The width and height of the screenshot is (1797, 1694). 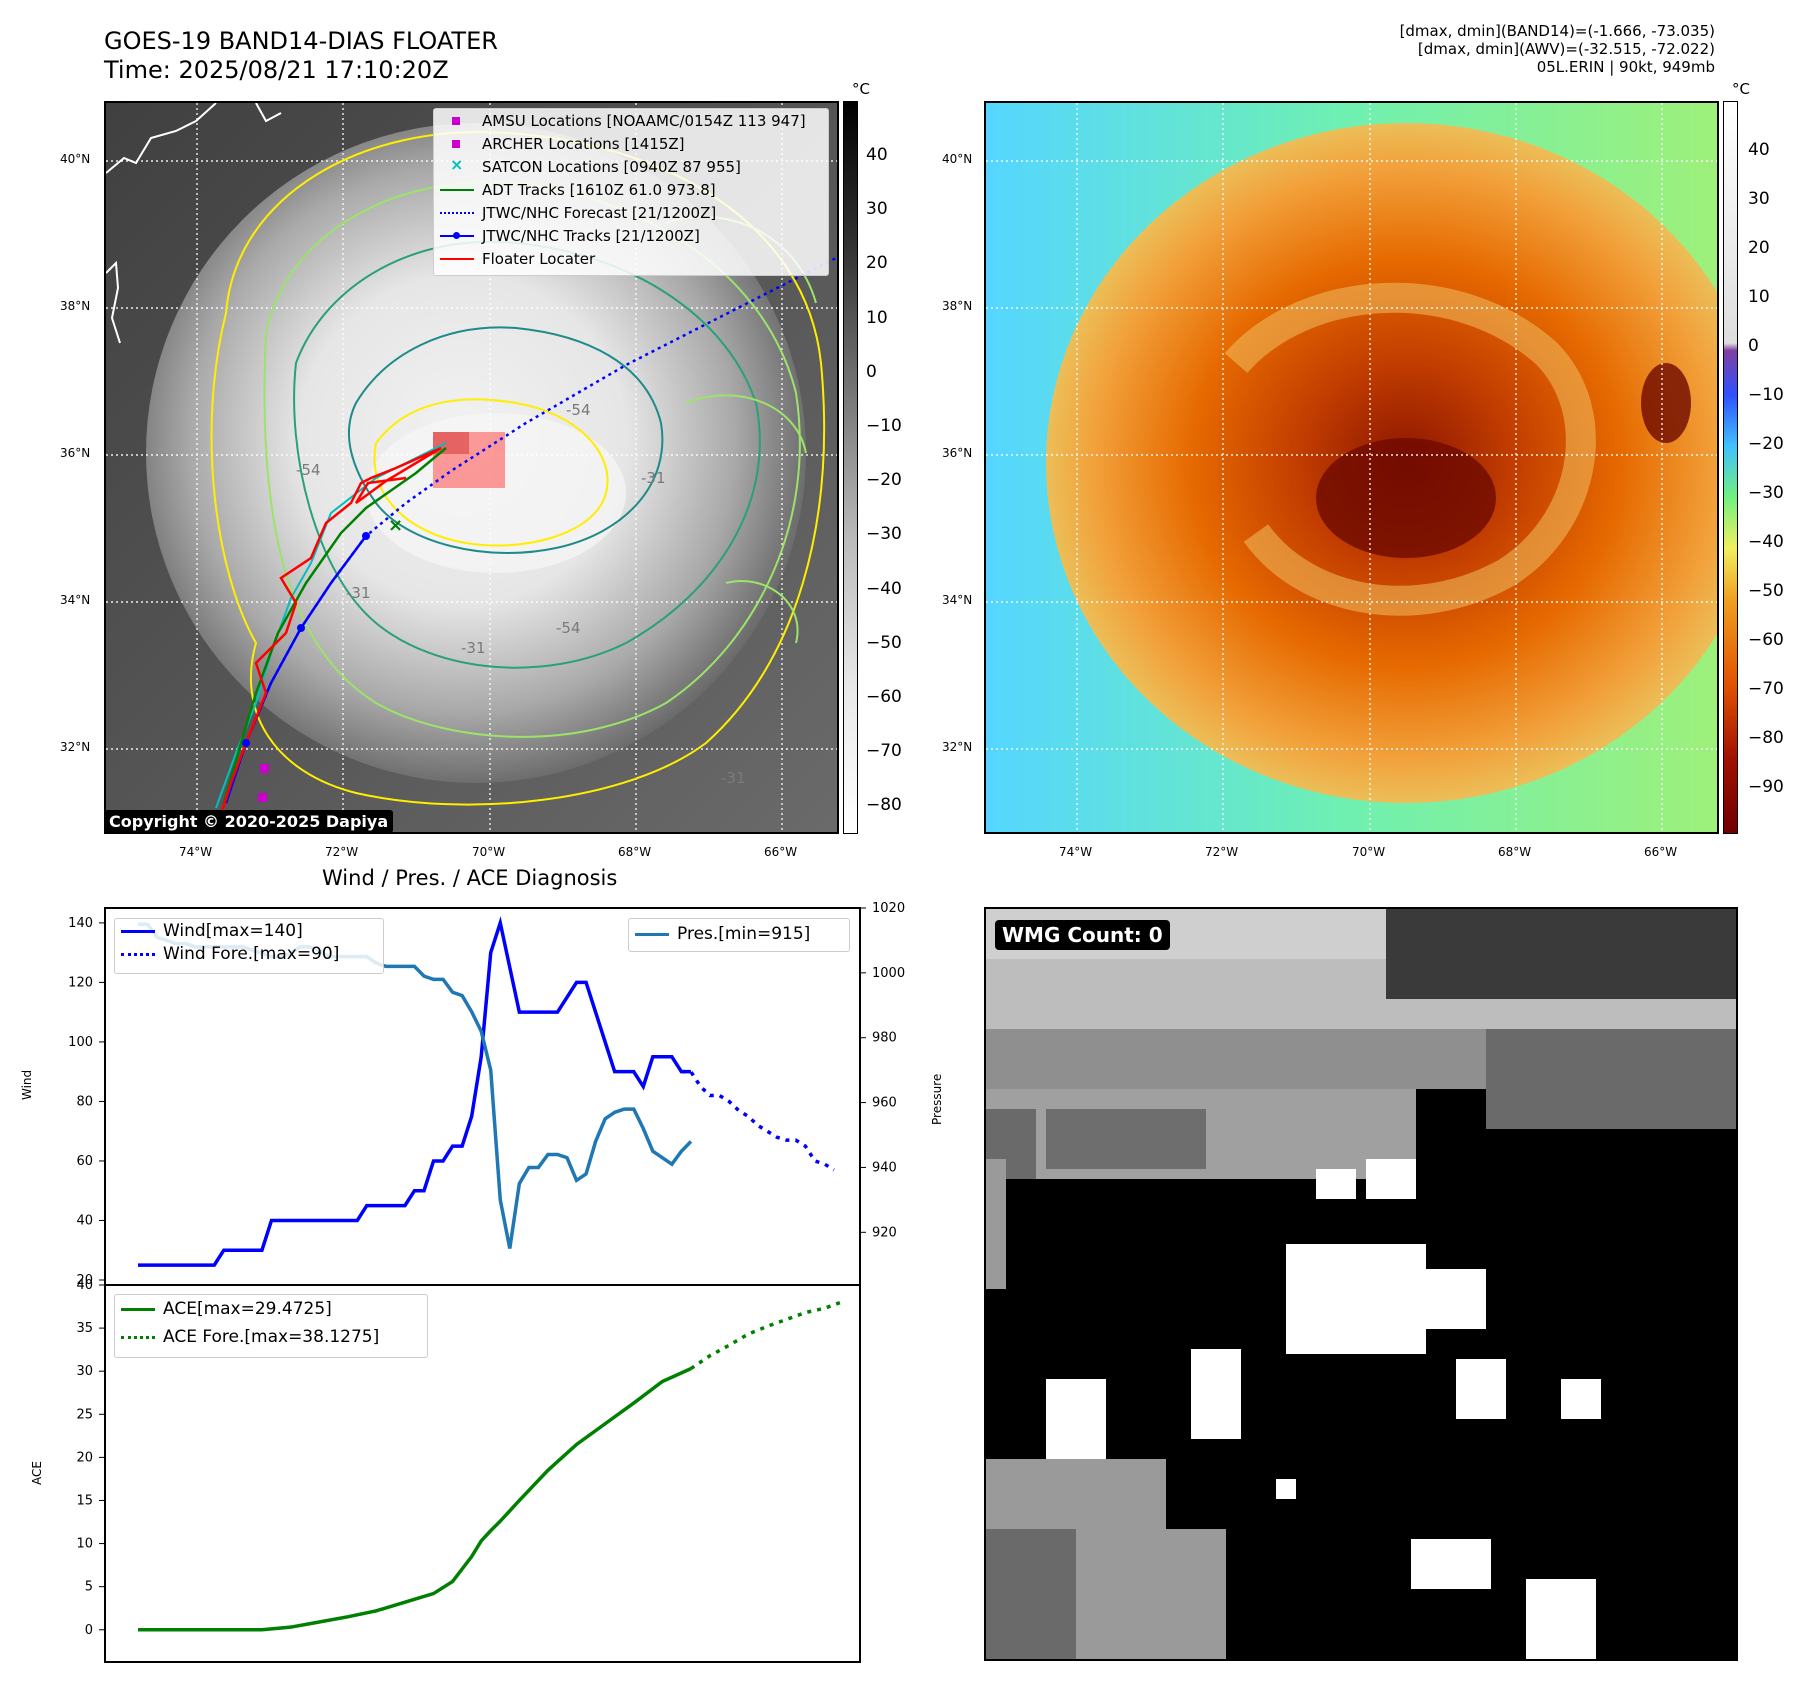 What do you see at coordinates (631, 120) in the screenshot?
I see `legend-item: AMSU Locations [NOAAMC/0154Z 113 947]` at bounding box center [631, 120].